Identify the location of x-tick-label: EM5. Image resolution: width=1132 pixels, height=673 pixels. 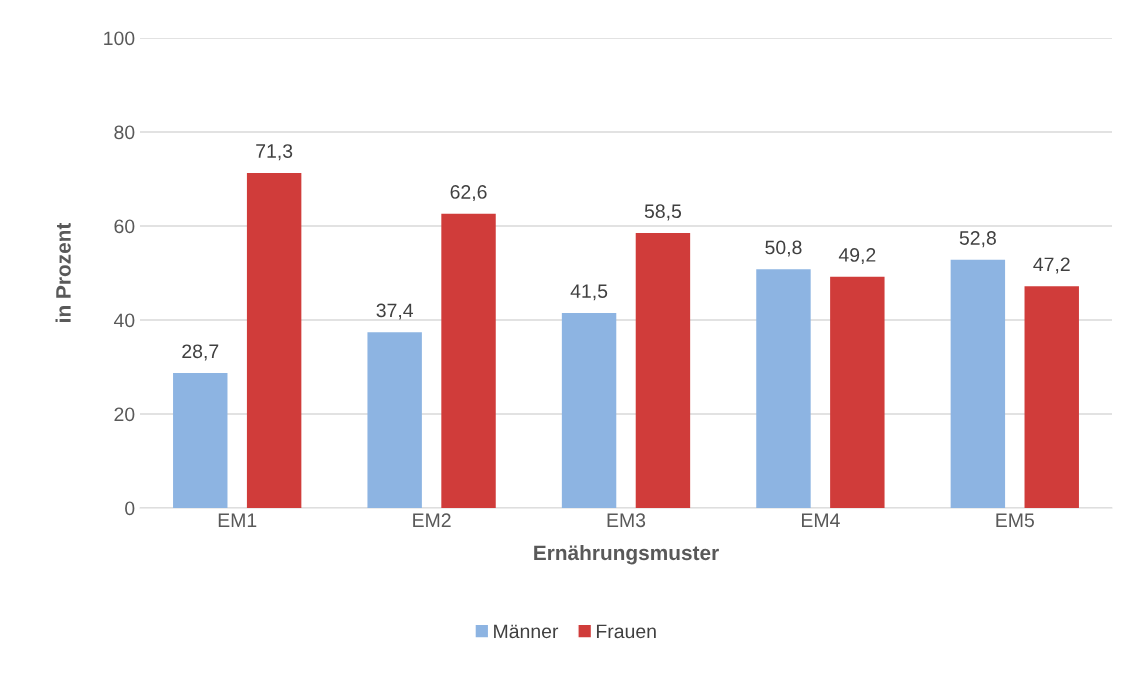
(1015, 520).